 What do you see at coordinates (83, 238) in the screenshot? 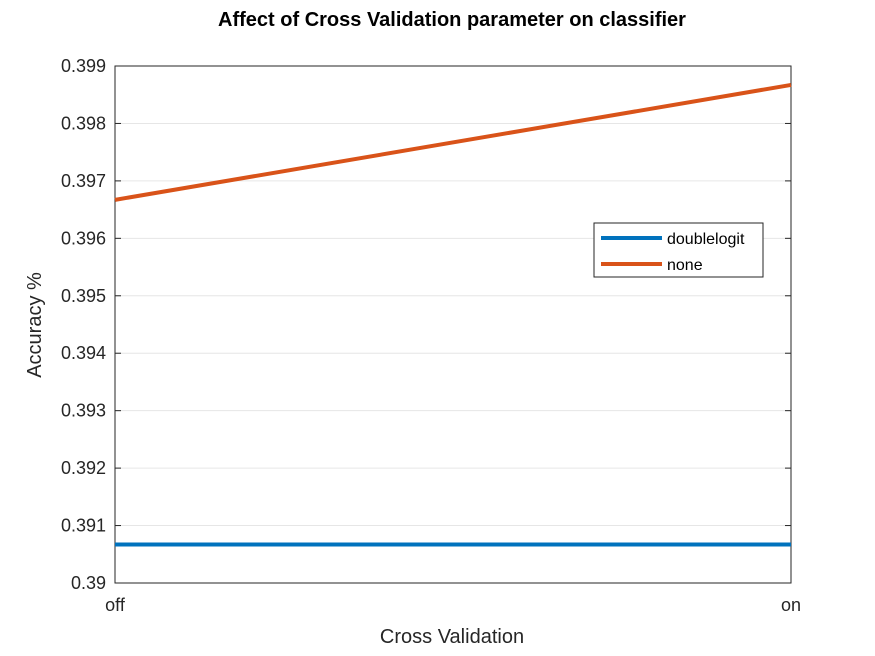
I see `y-tick-label: 0.396` at bounding box center [83, 238].